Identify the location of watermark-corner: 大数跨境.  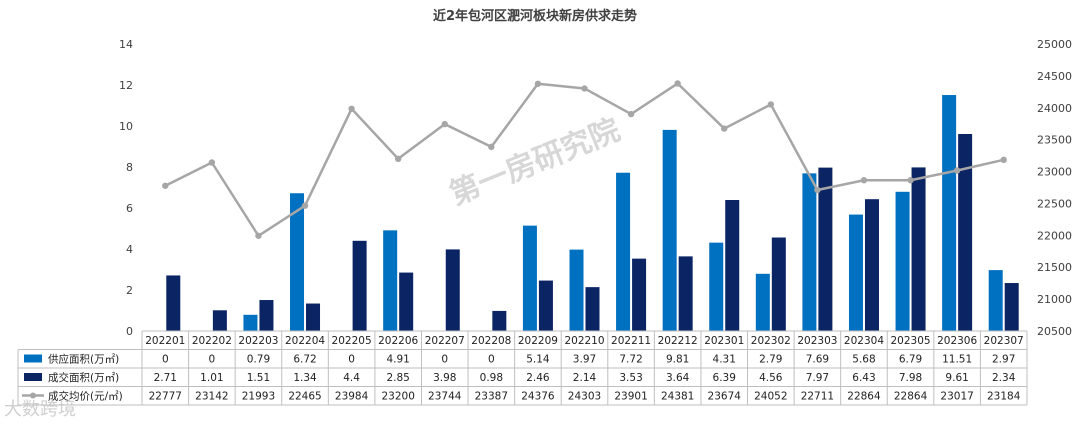
(40, 409).